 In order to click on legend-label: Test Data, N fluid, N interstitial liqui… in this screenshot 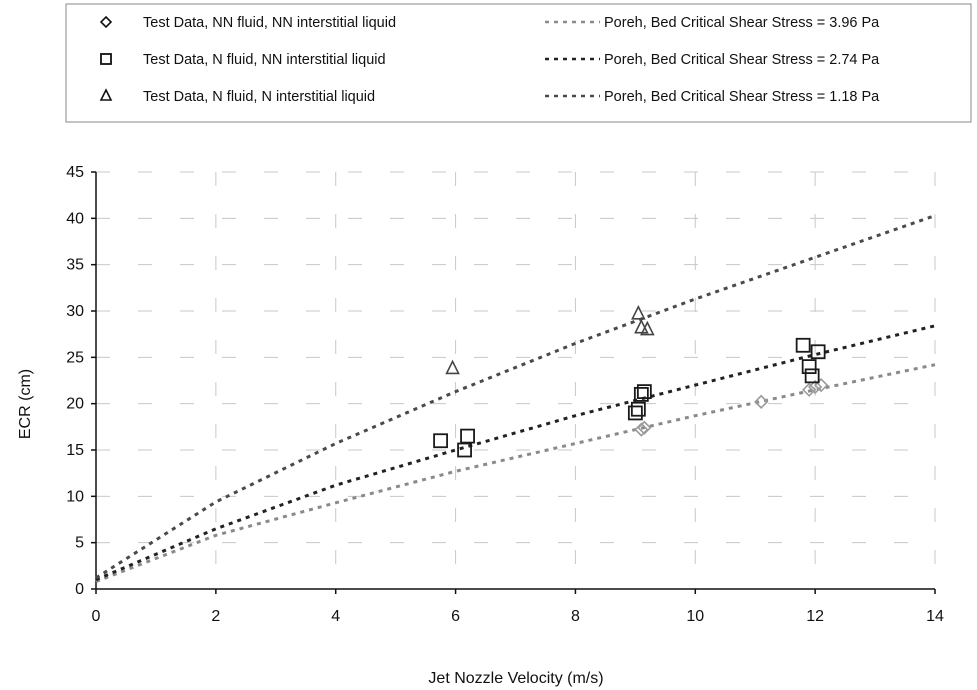, I will do `click(259, 97)`.